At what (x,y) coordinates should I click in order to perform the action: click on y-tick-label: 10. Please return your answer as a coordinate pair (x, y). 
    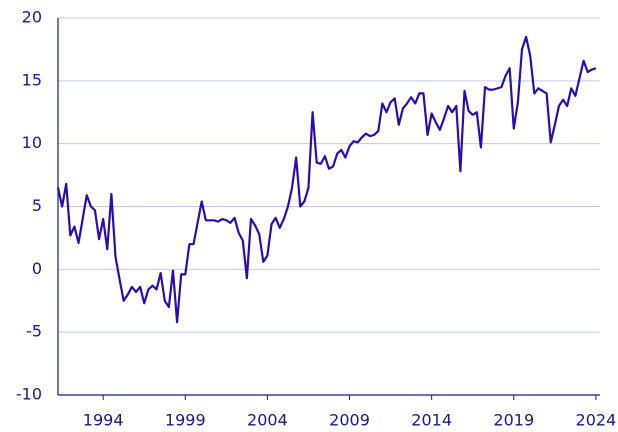
    Looking at the image, I should click on (32, 142).